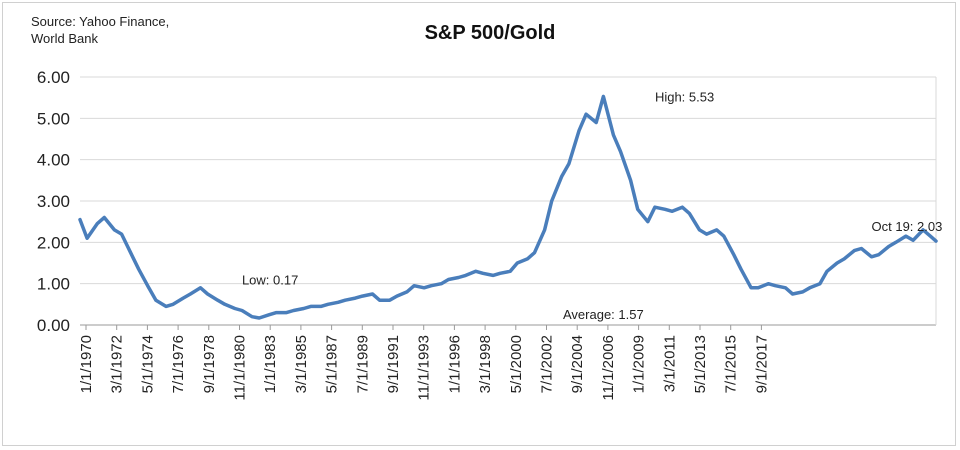  I want to click on x-tick-label: 3/1/1998, so click(485, 364).